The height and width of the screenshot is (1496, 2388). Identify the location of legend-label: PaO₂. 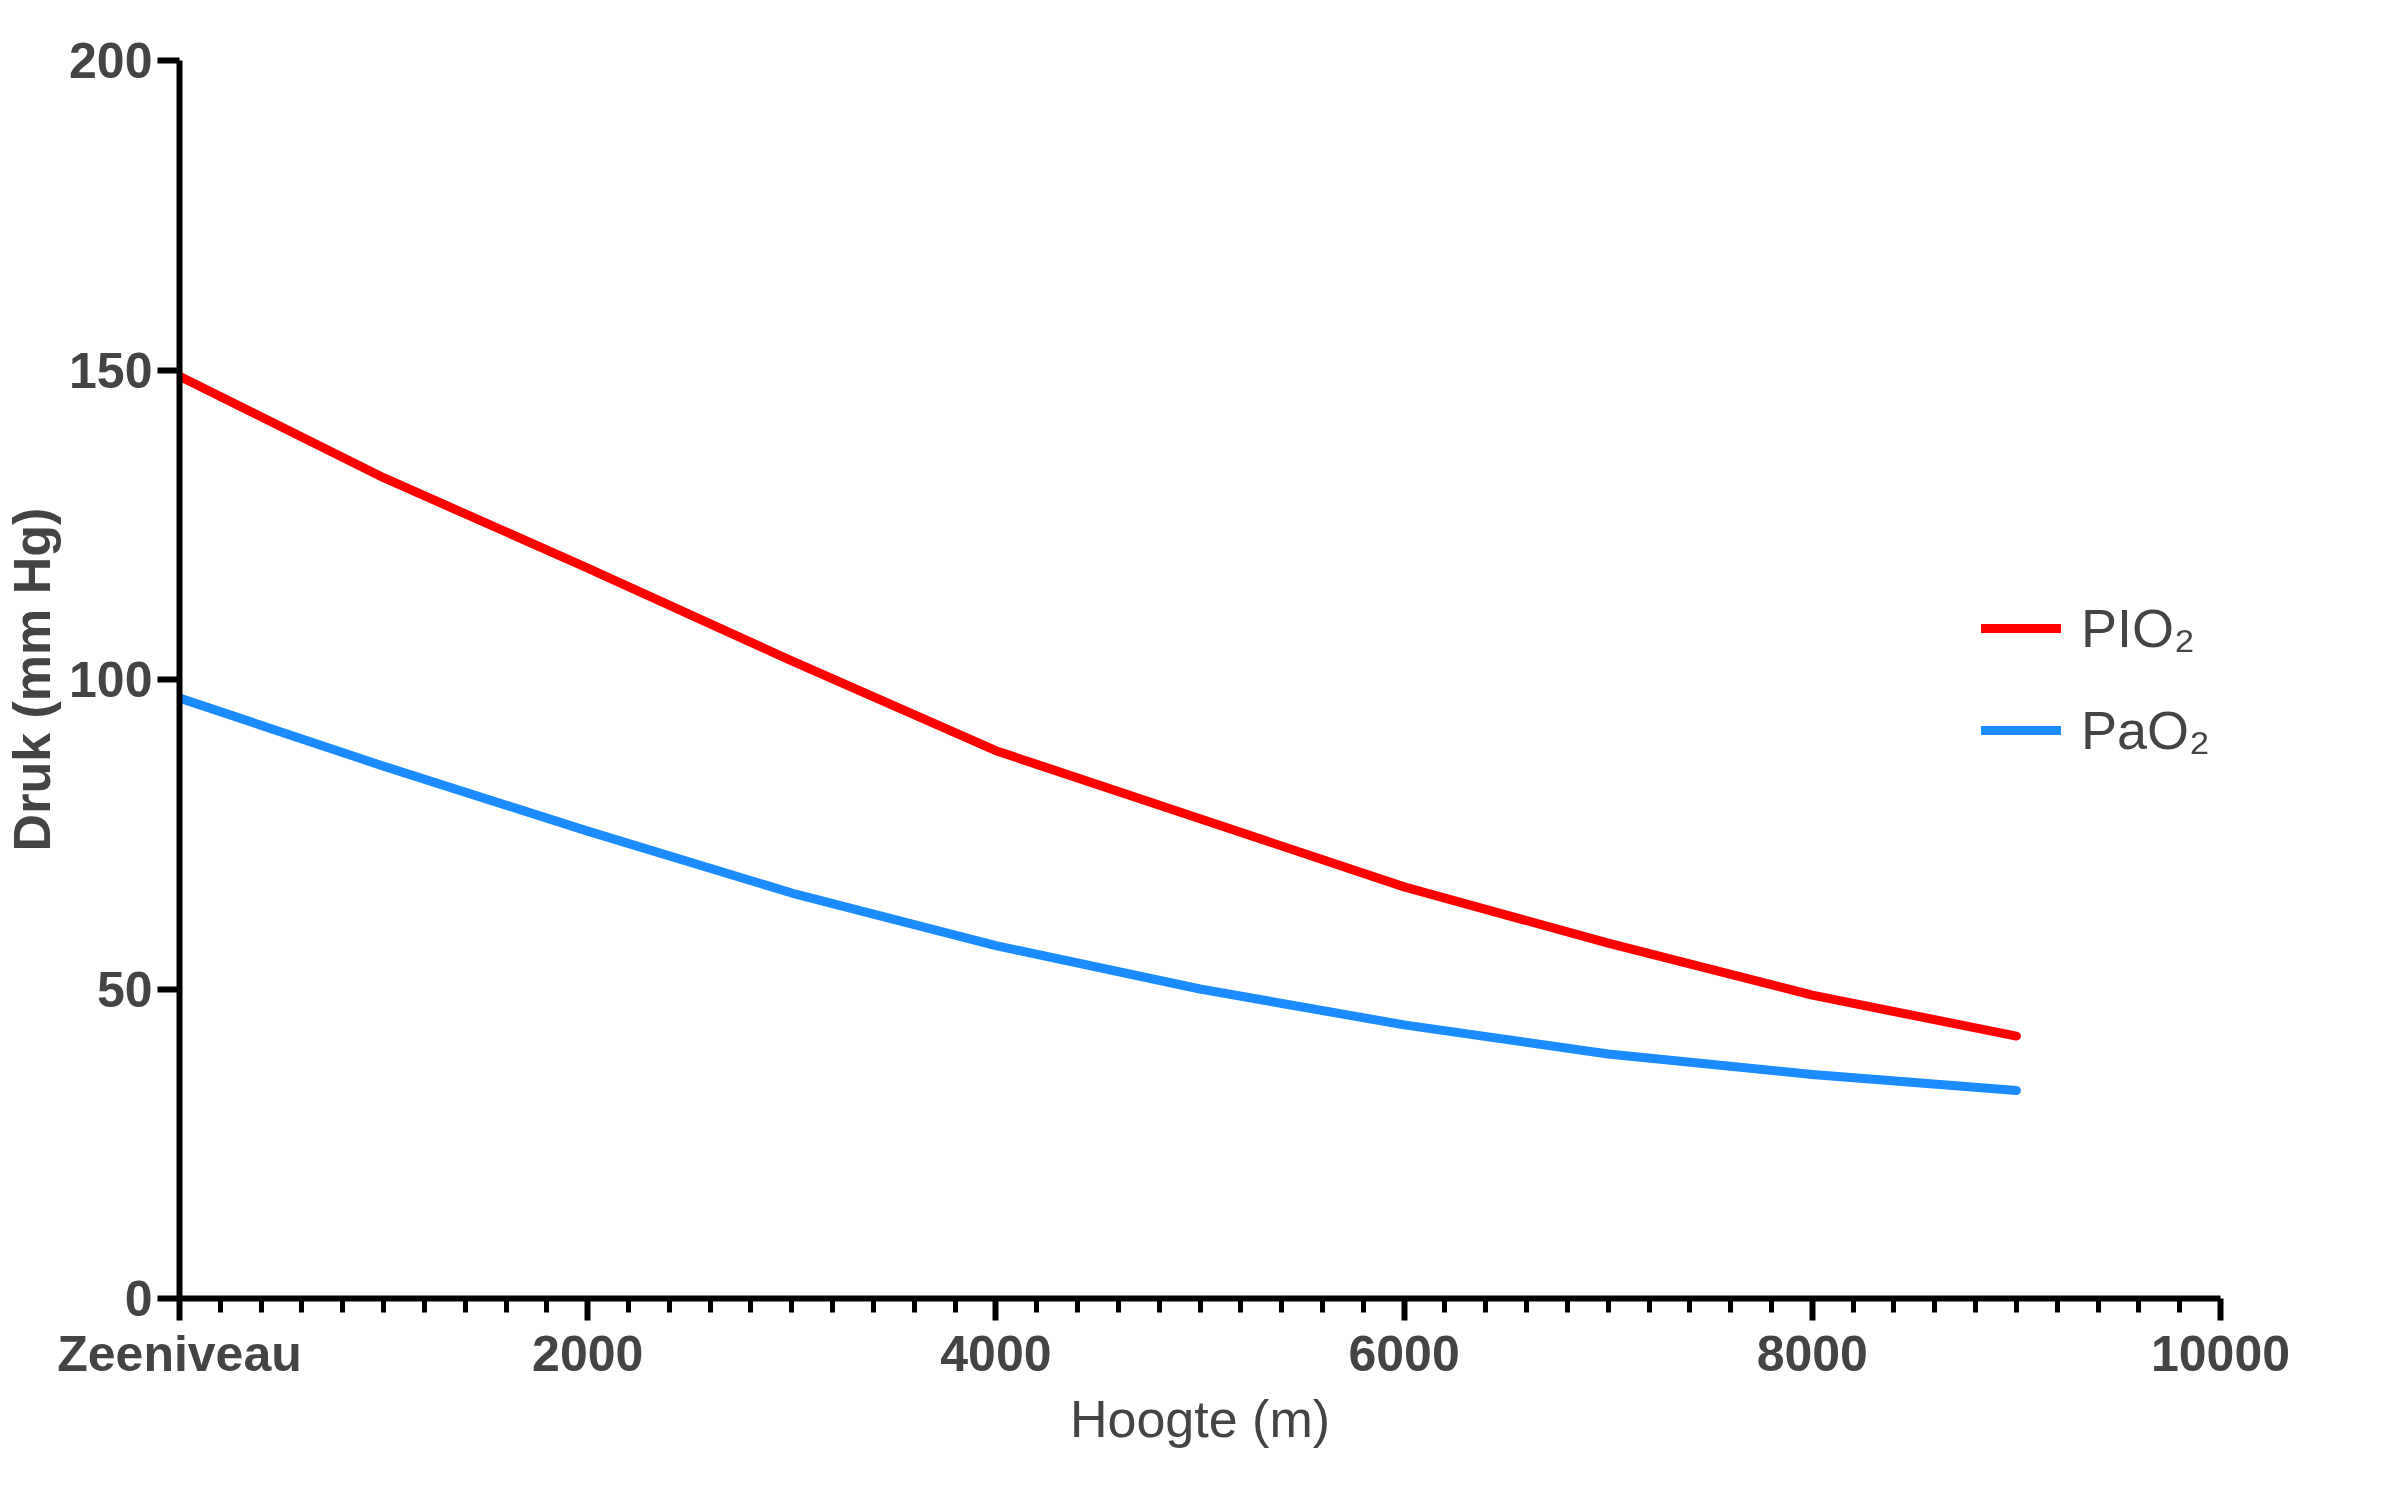
(2145, 730).